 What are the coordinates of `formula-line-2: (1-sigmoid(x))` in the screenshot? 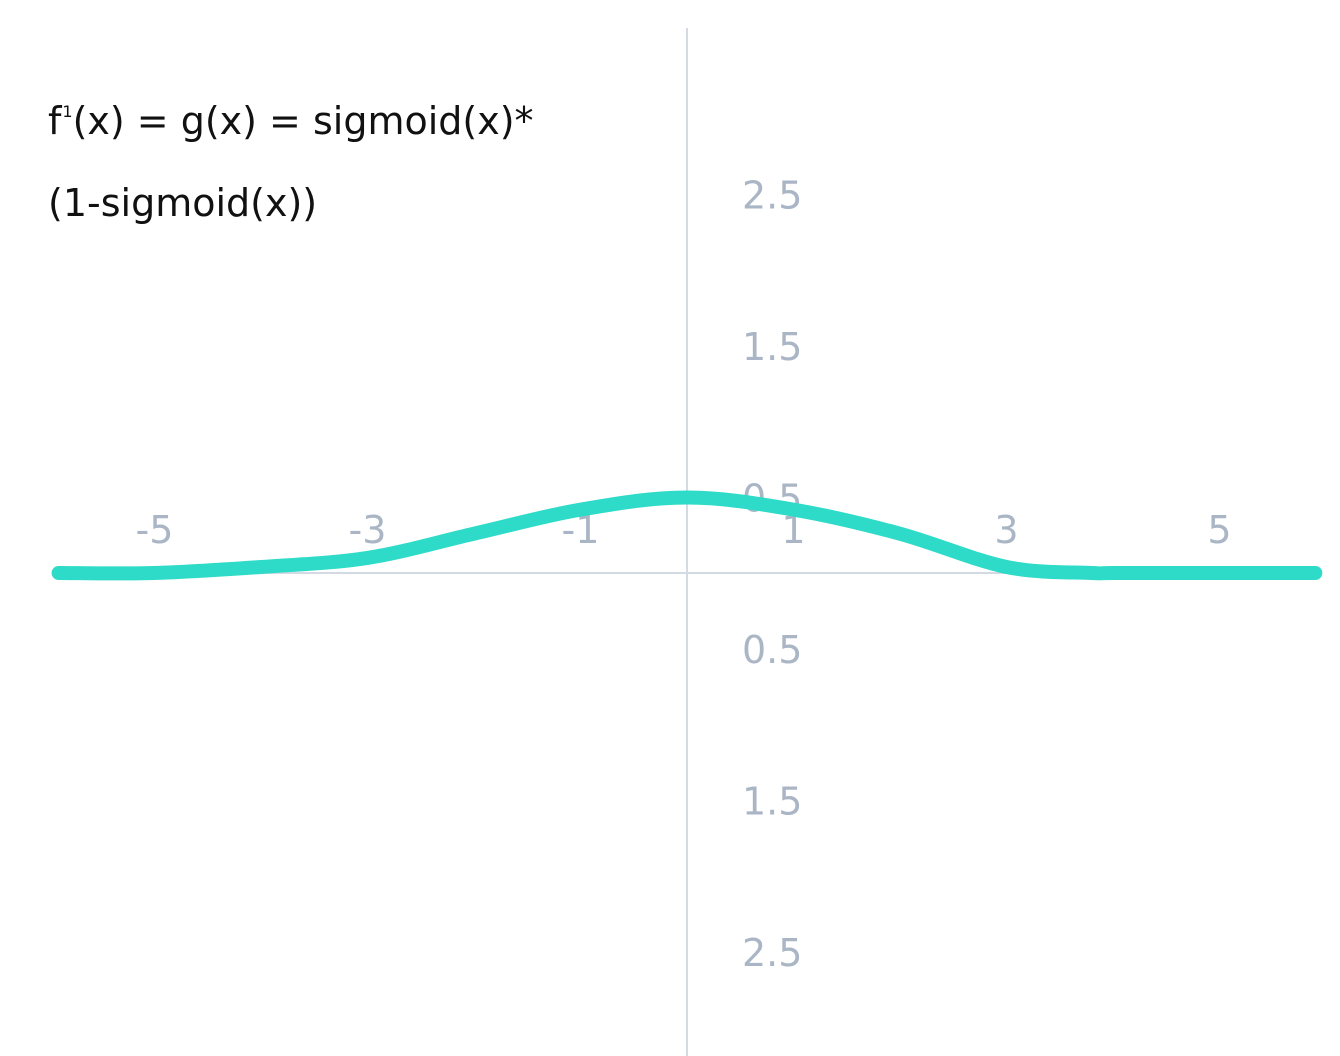 It's located at (183, 203).